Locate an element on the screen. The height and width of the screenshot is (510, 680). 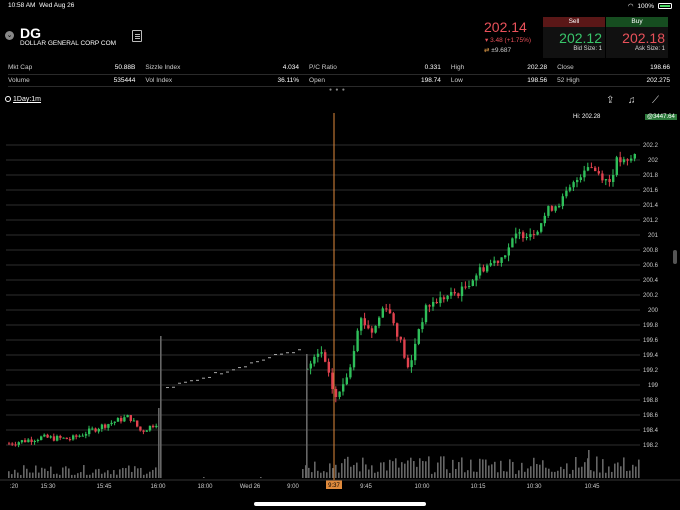
stat-label: High is located at coordinates (467, 68).